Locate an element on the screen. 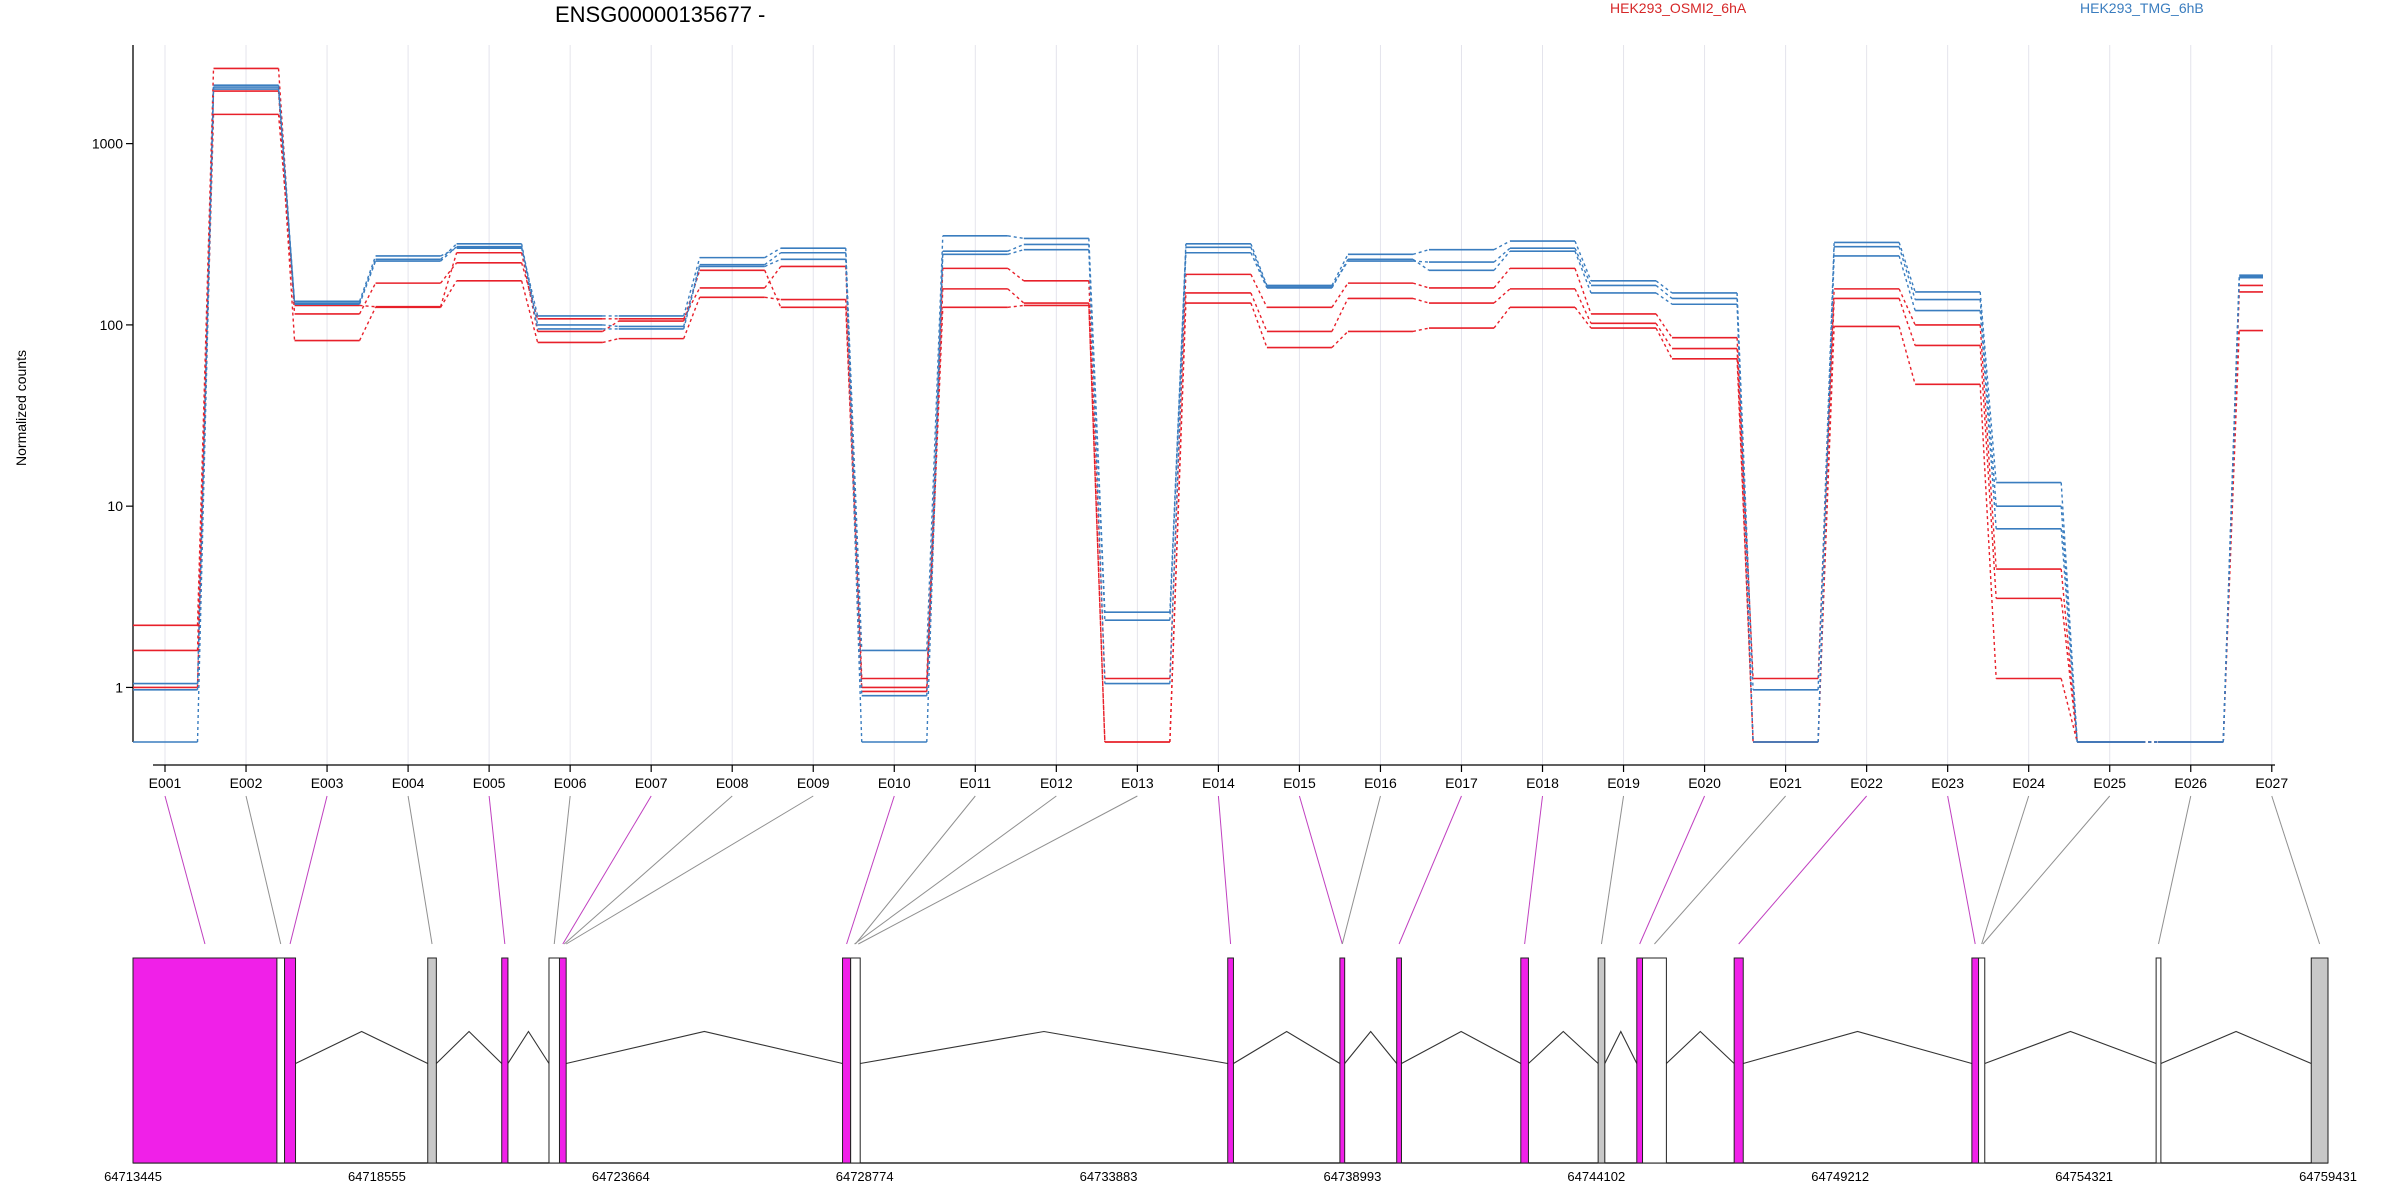 The image size is (2400, 1200). y-axis-label: Normalized counts is located at coordinates (21, 408).